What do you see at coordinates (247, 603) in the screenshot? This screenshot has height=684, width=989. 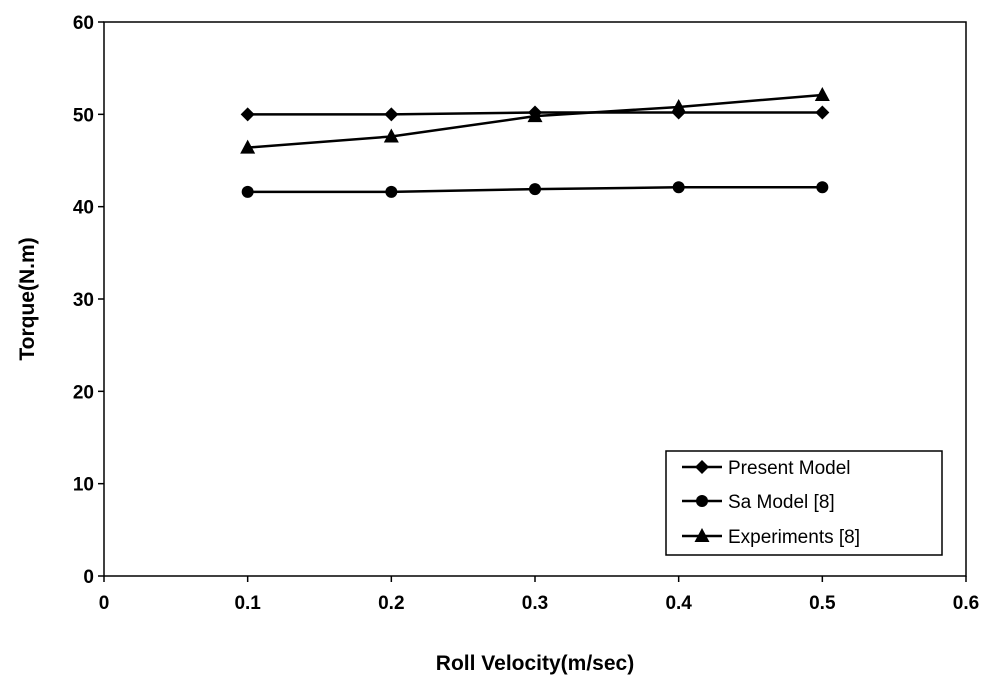 I see `x-tick-label: 0.1` at bounding box center [247, 603].